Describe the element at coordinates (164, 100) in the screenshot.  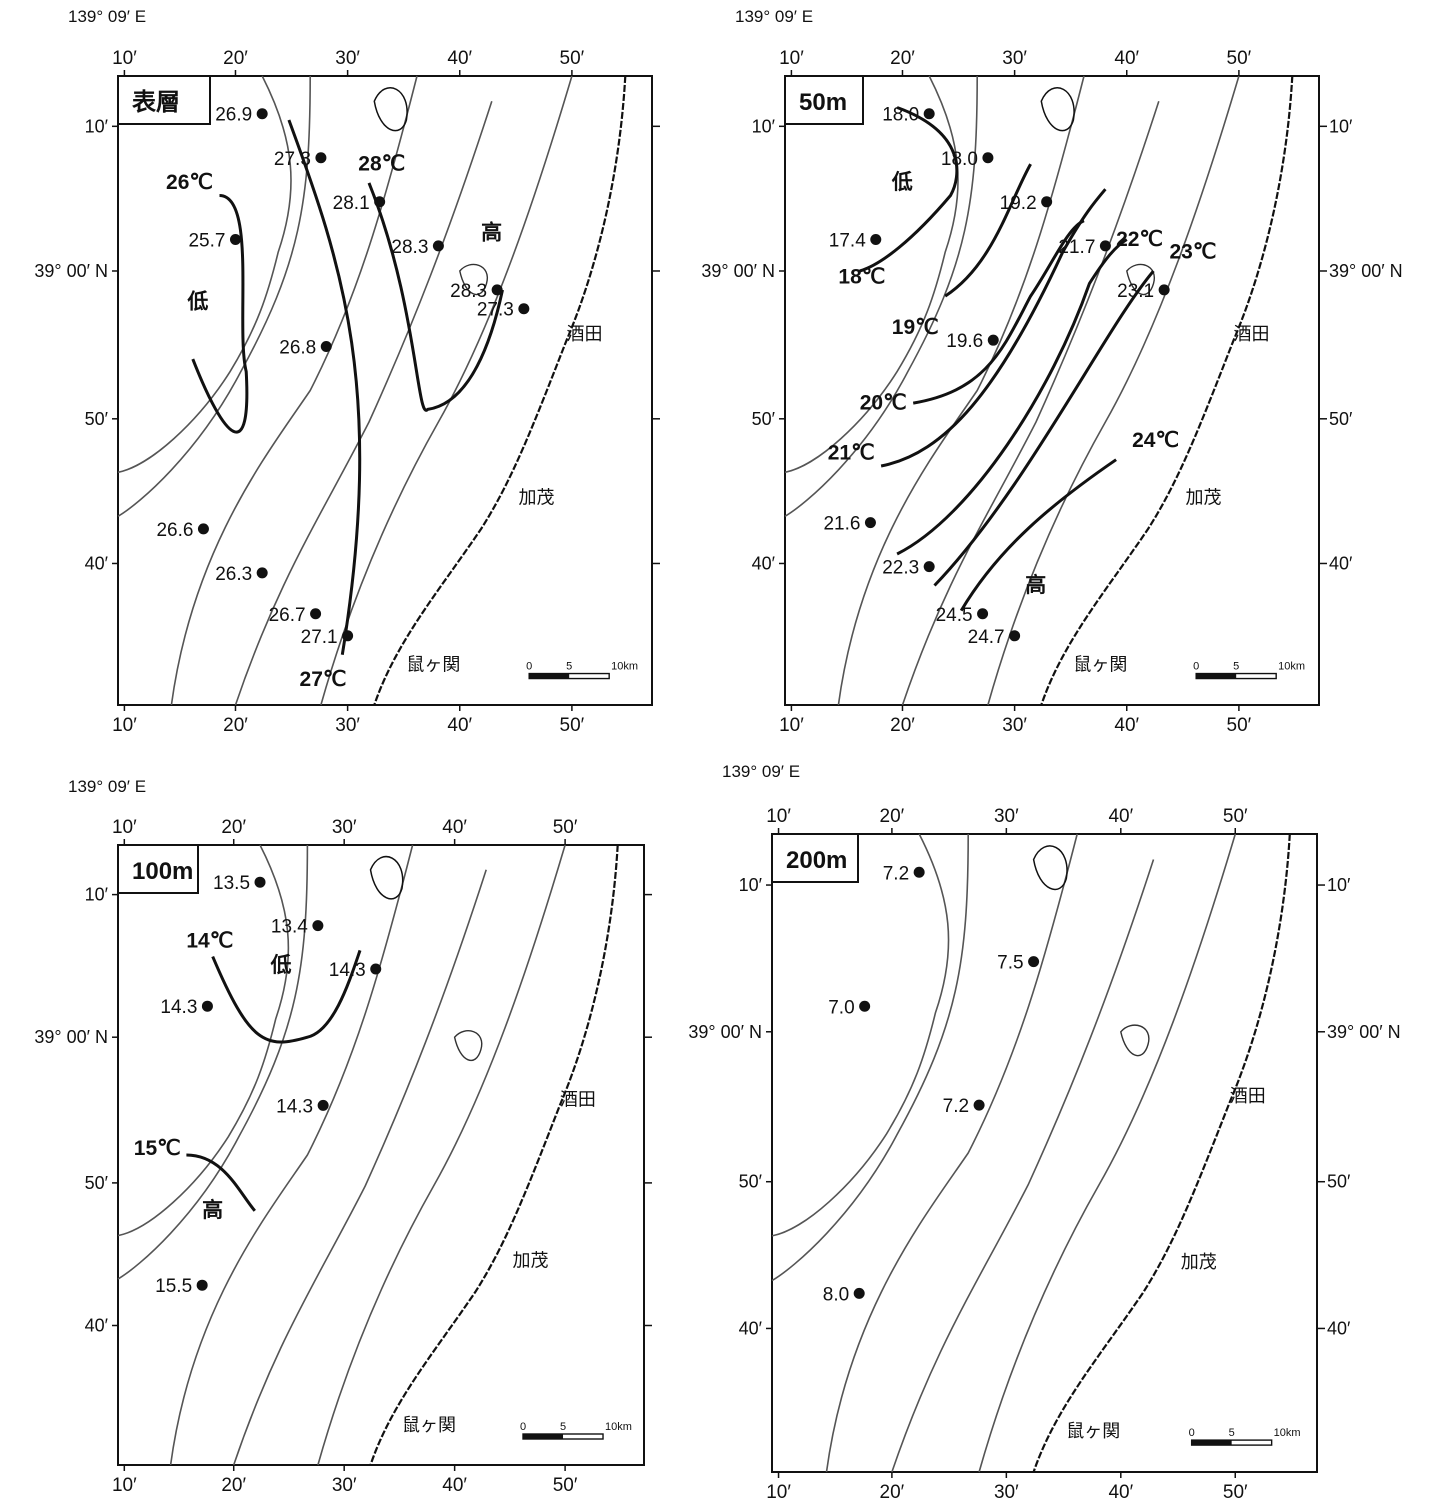
I see `depth-label-box: 表層` at that location.